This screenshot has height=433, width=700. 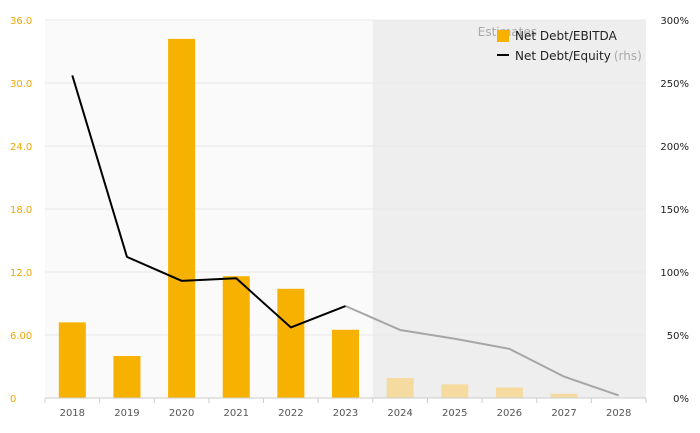 What do you see at coordinates (674, 21) in the screenshot?
I see `y-right-tick-label: 300%` at bounding box center [674, 21].